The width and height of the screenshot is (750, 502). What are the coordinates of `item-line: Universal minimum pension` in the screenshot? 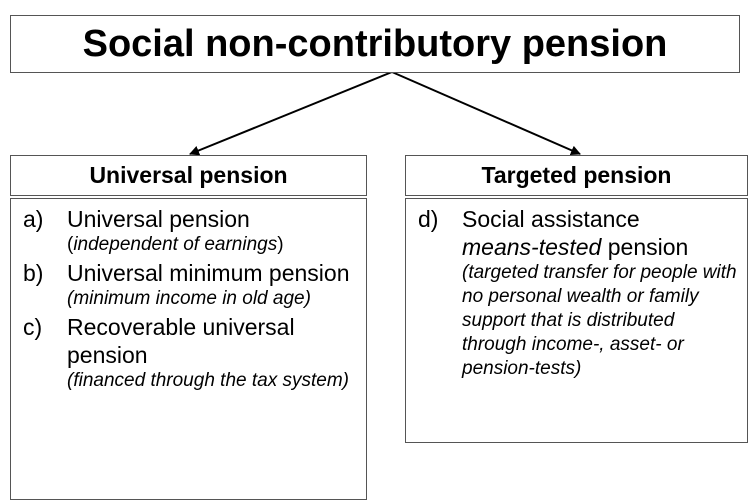 It's located at (212, 273).